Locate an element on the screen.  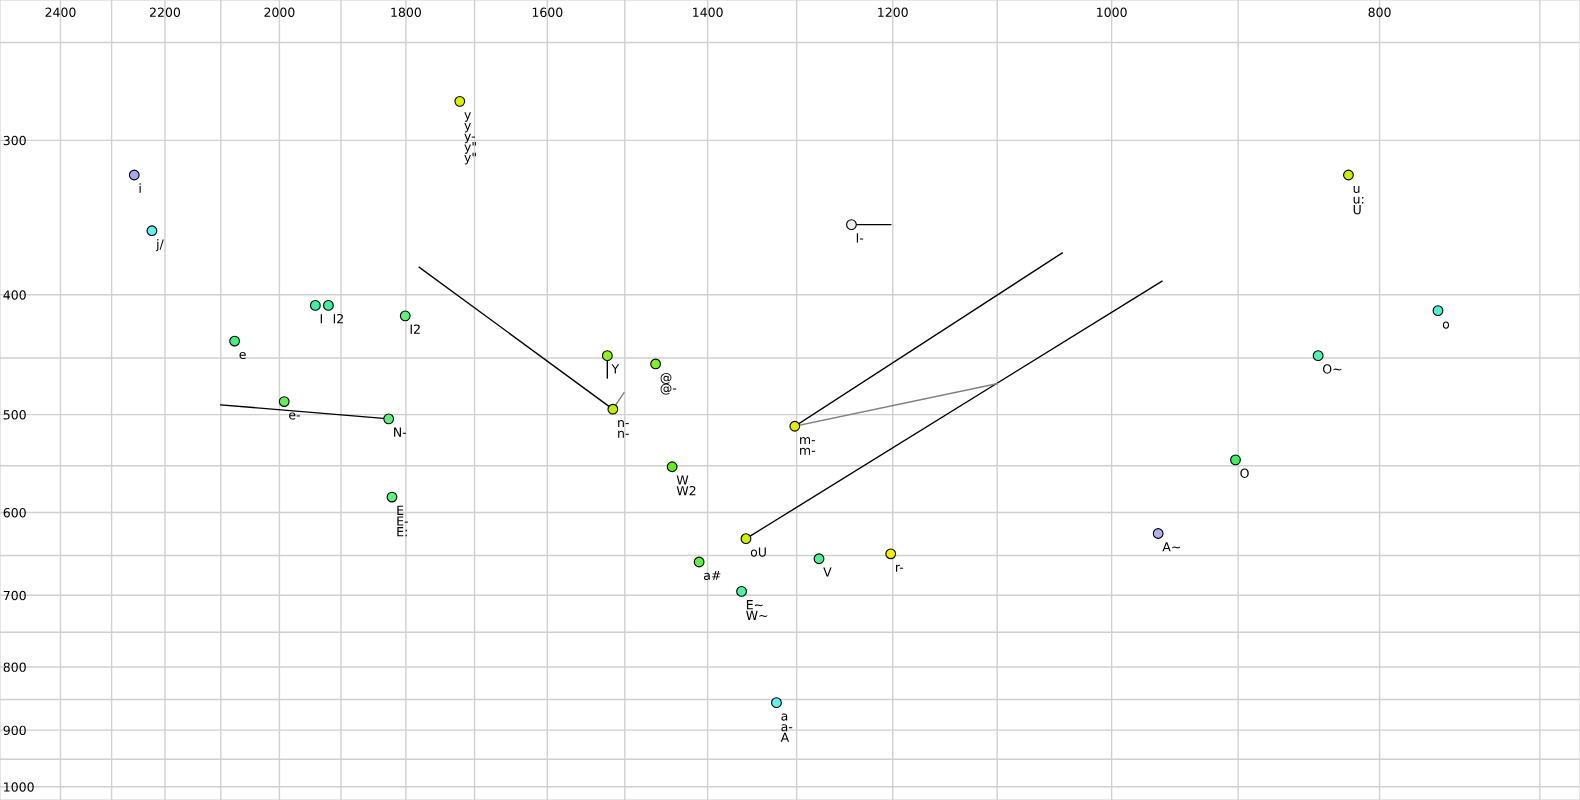
annotation: A~ is located at coordinates (1171, 547).